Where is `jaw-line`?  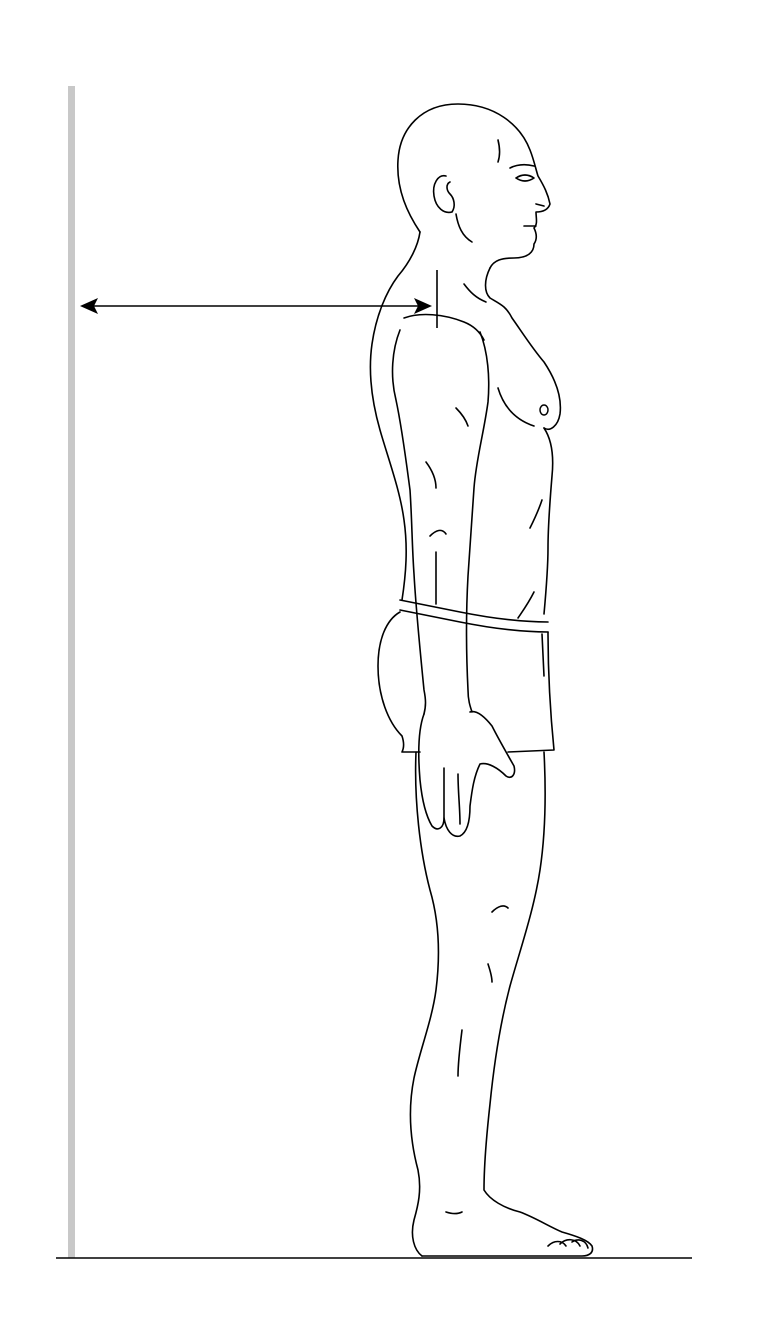
jaw-line is located at coordinates (464, 228).